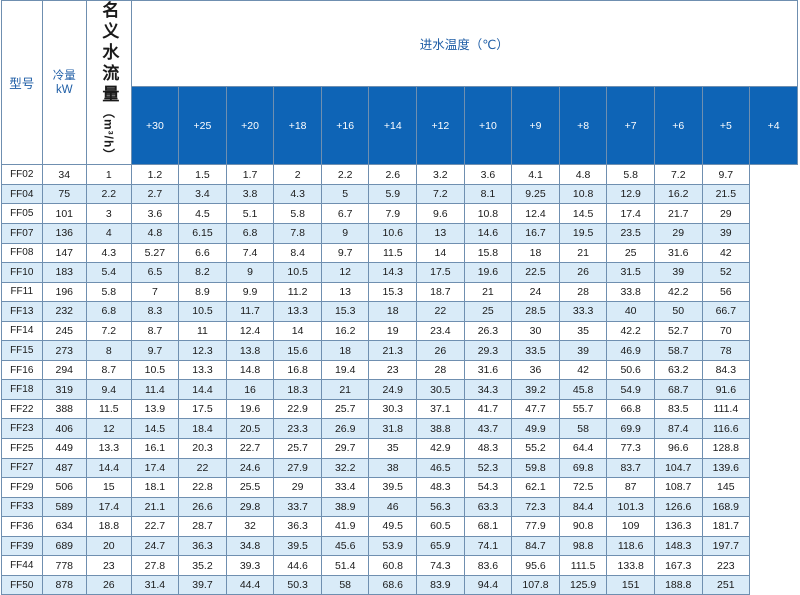  What do you see at coordinates (630, 526) in the screenshot?
I see `flow-value-cell: 109` at bounding box center [630, 526].